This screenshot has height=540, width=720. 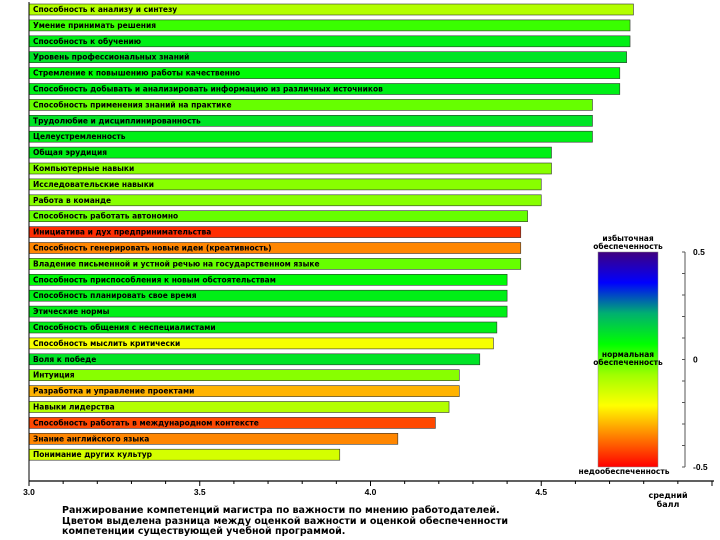 I want to click on x-tick-label: 3.5, so click(x=200, y=492).